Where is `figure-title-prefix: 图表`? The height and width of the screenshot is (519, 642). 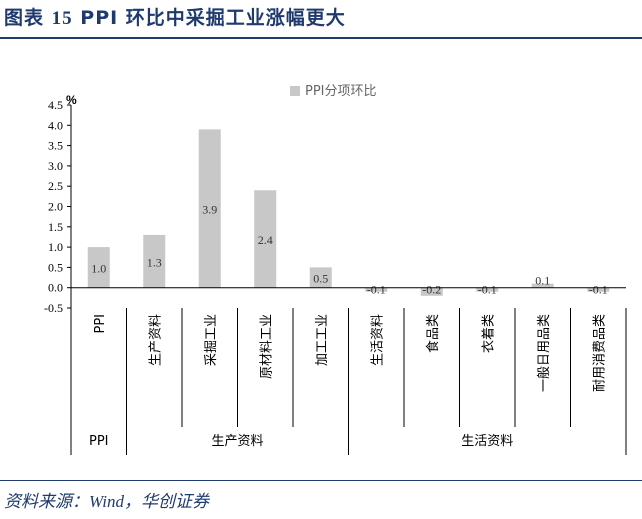 figure-title-prefix: 图表 is located at coordinates (24, 18).